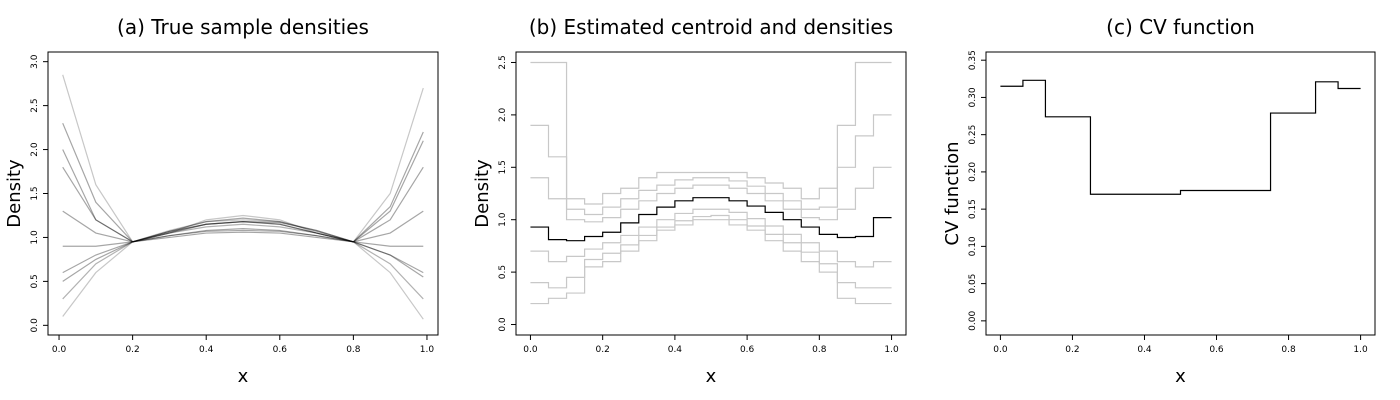 The image size is (1400, 400). I want to click on panel-title: (a) True sample densities, so click(243, 27).